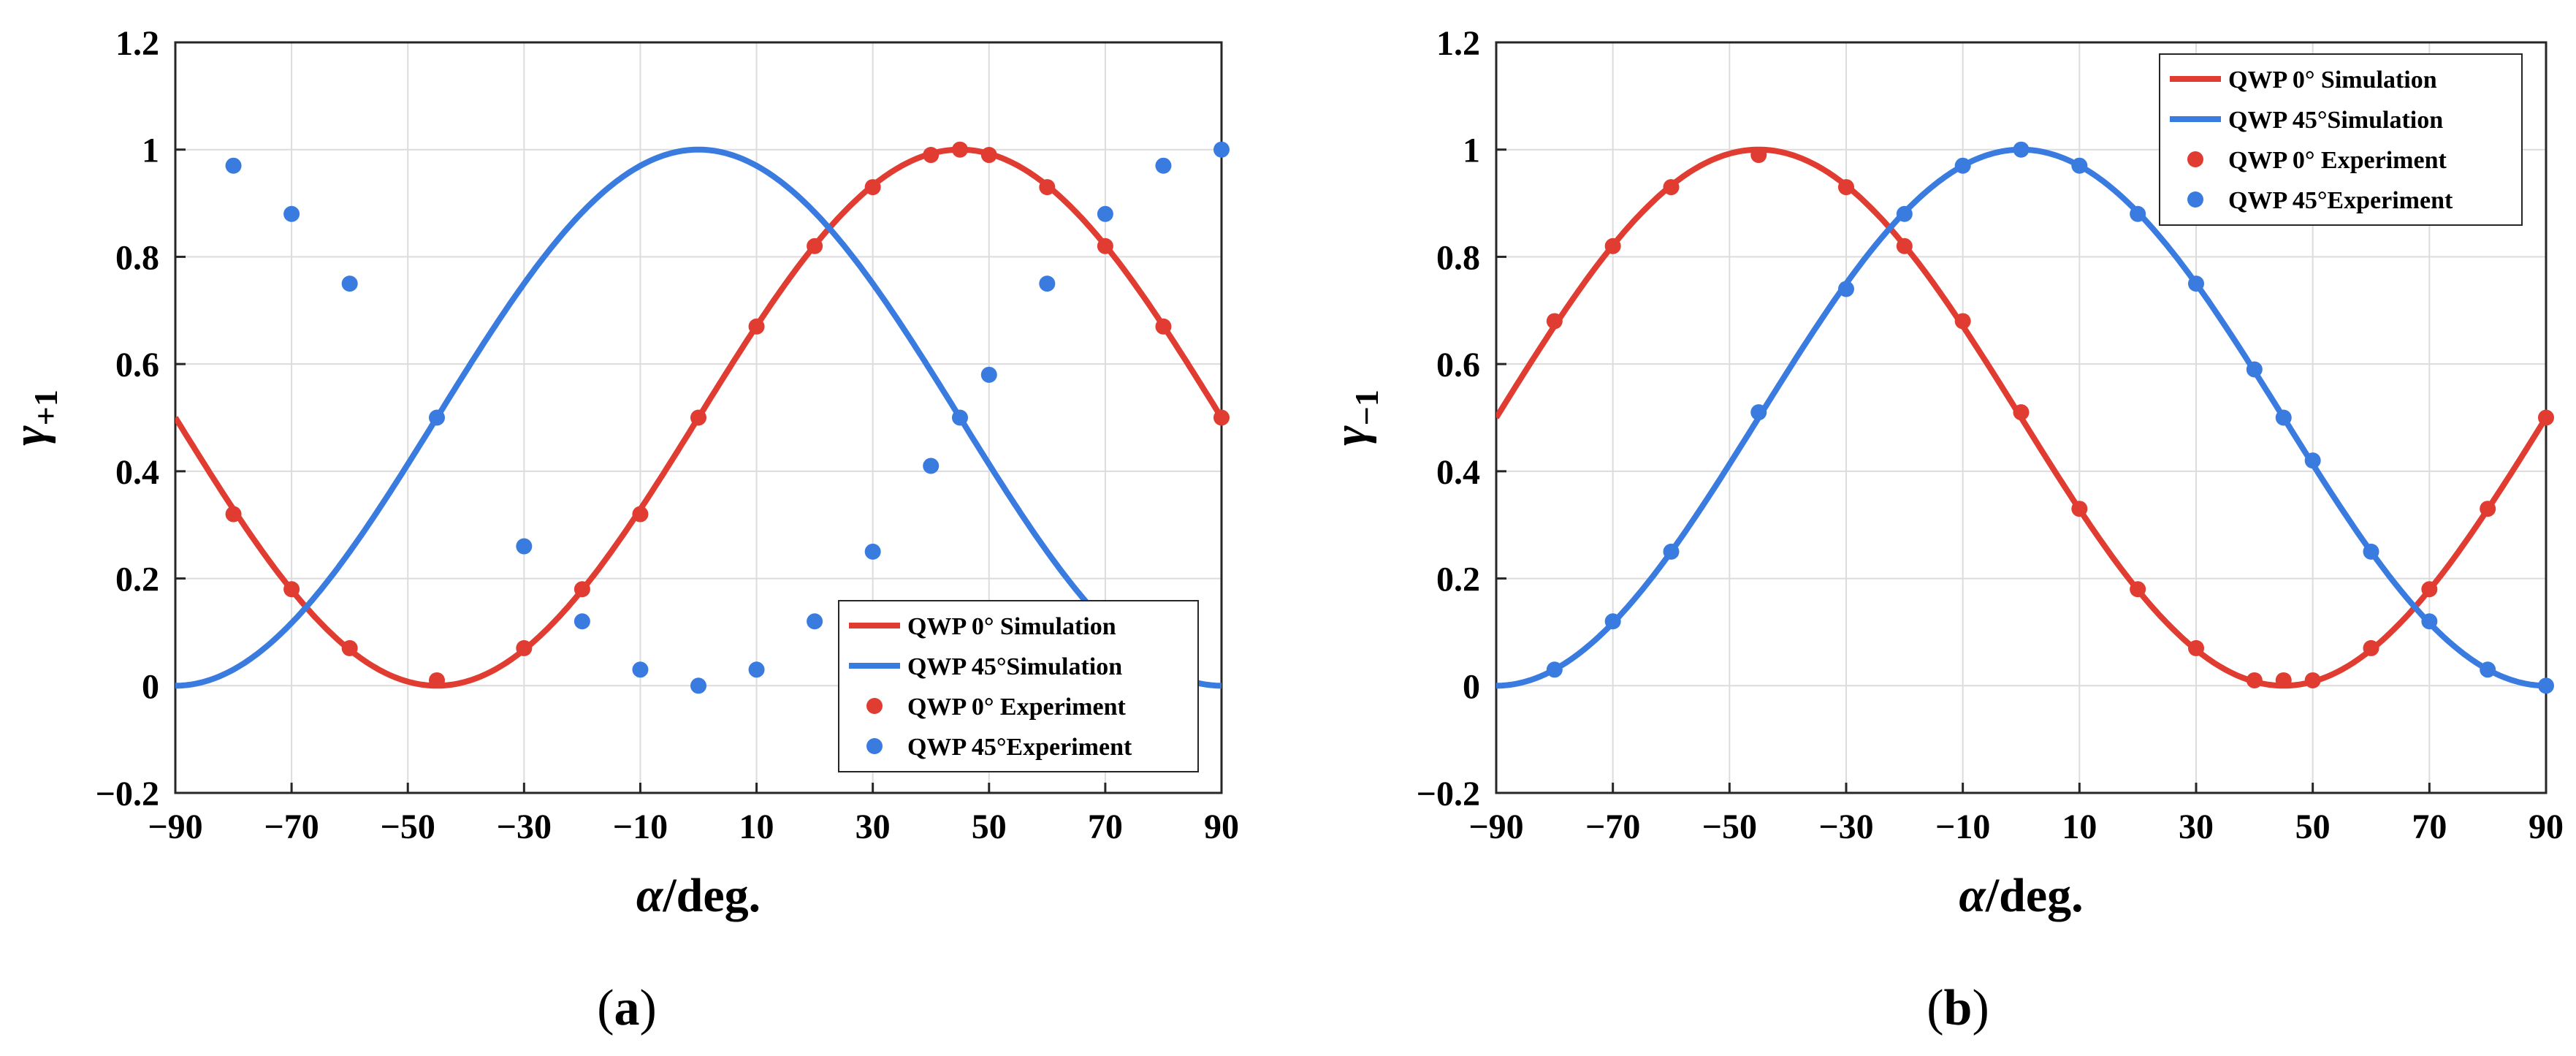 This screenshot has height=1056, width=2576. Describe the element at coordinates (1366, 408) in the screenshot. I see `y-axis-label-subscript: −1` at that location.